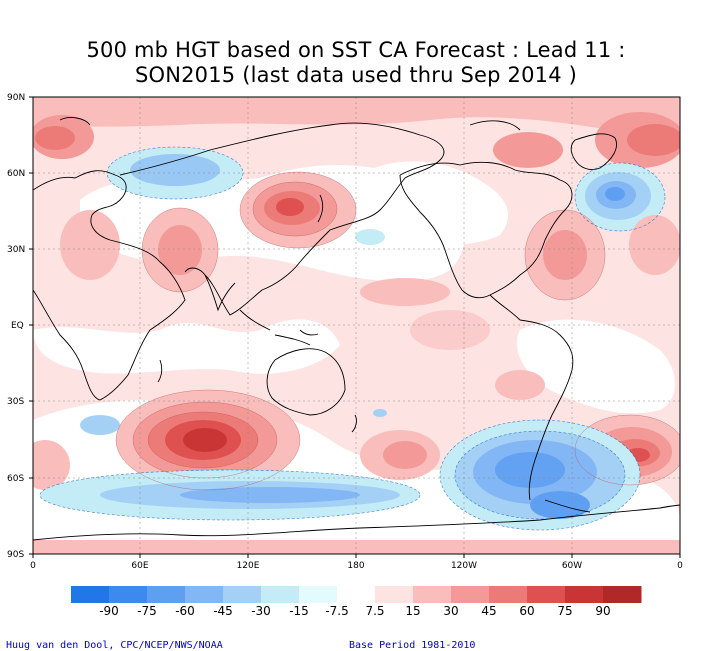 The width and height of the screenshot is (712, 651). What do you see at coordinates (603, 611) in the screenshot?
I see `colorbar-tick-label: 90` at bounding box center [603, 611].